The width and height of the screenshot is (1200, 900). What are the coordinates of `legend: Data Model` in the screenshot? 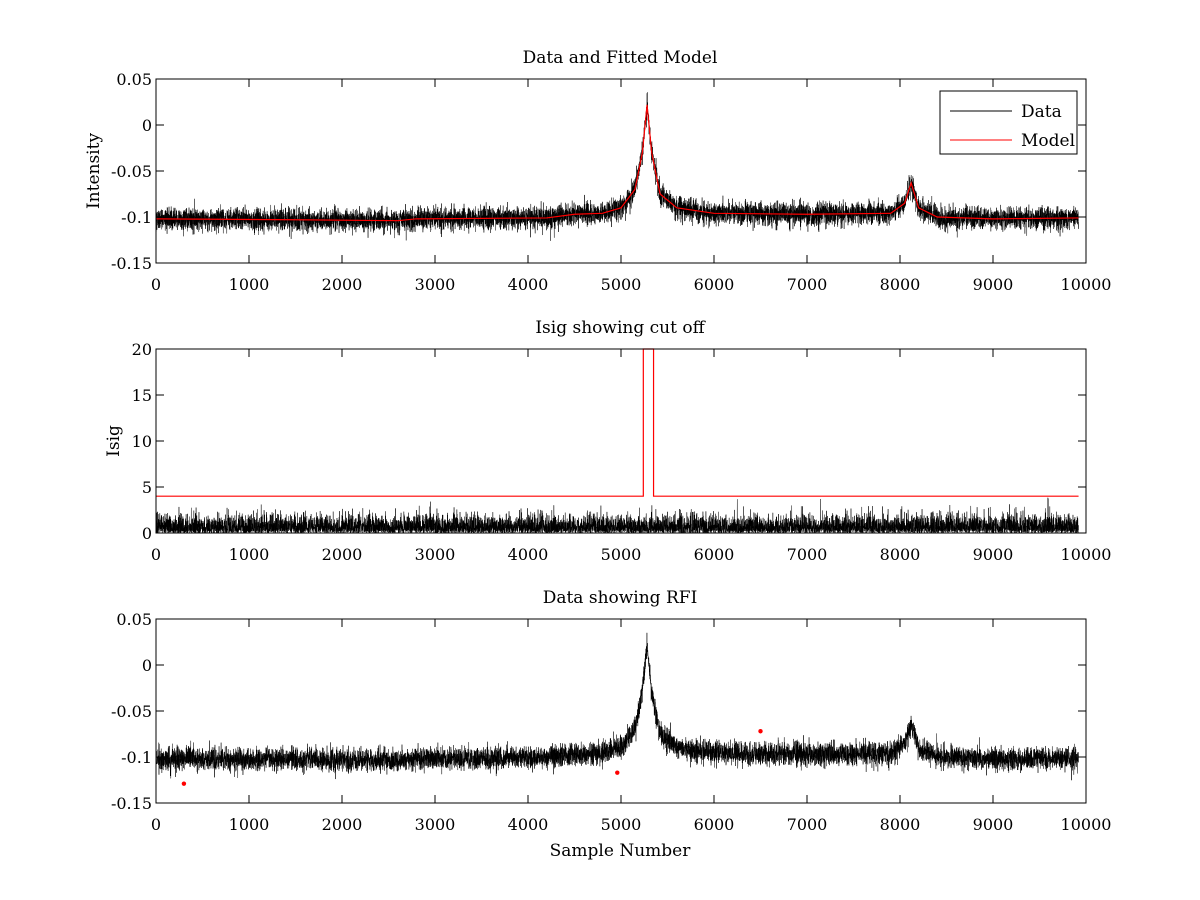 It's located at (1008, 122).